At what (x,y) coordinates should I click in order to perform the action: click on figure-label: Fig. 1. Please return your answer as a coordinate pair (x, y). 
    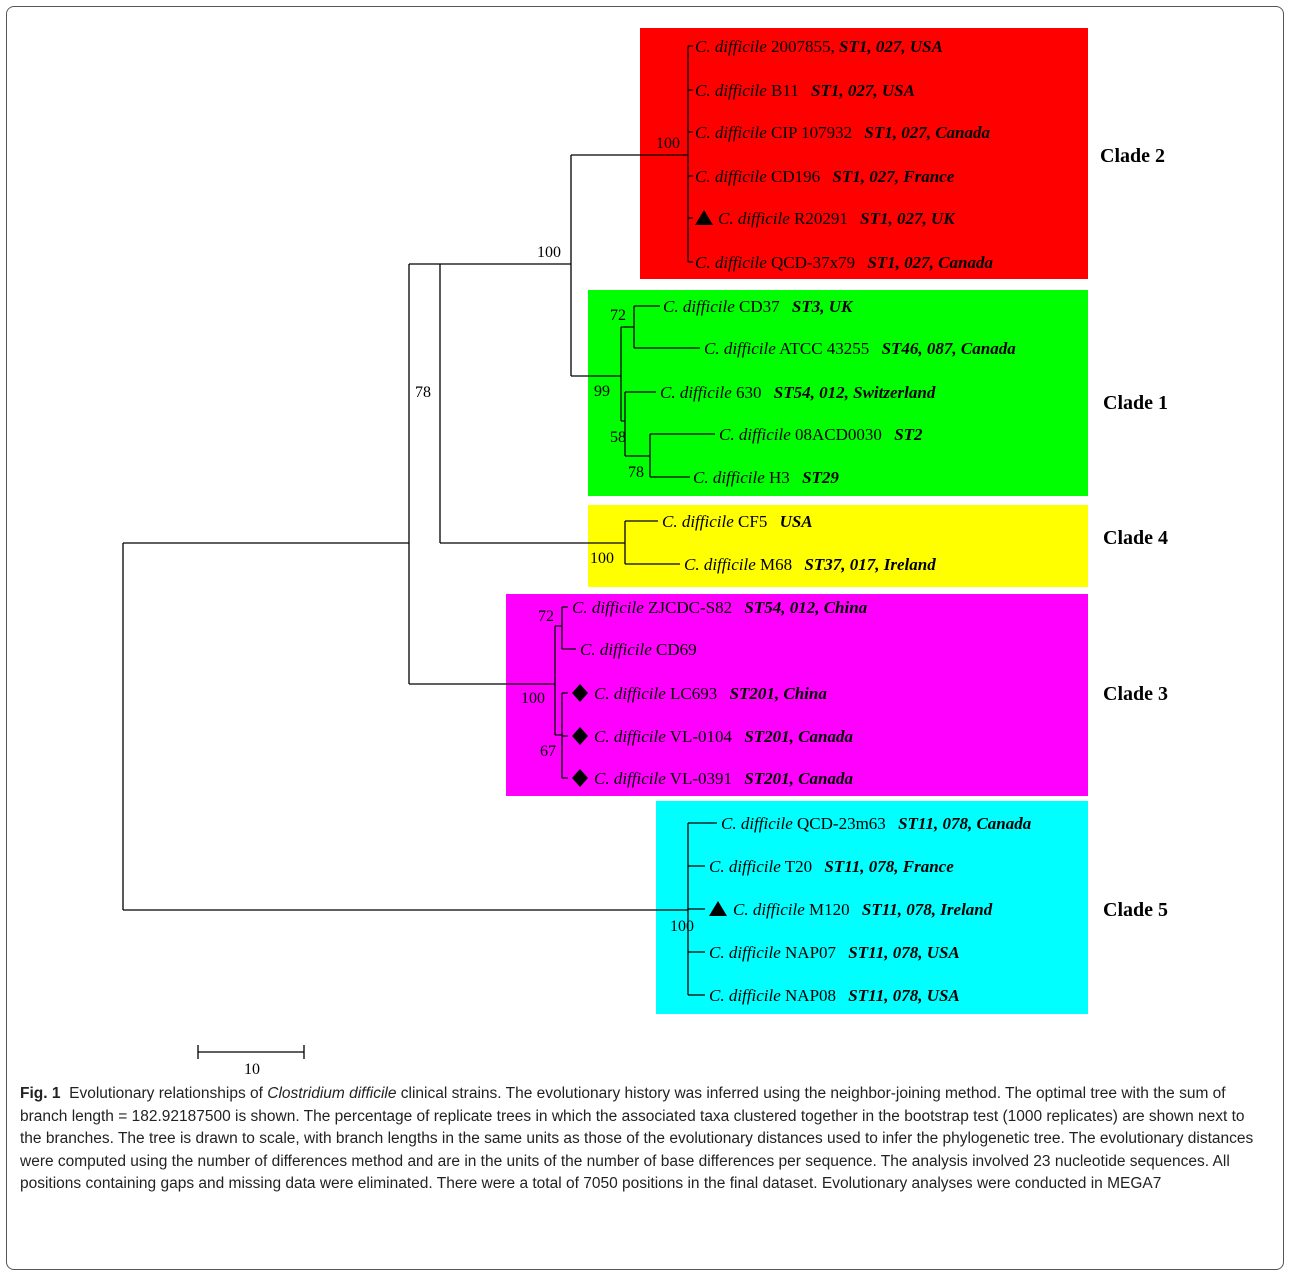
    Looking at the image, I should click on (40, 1093).